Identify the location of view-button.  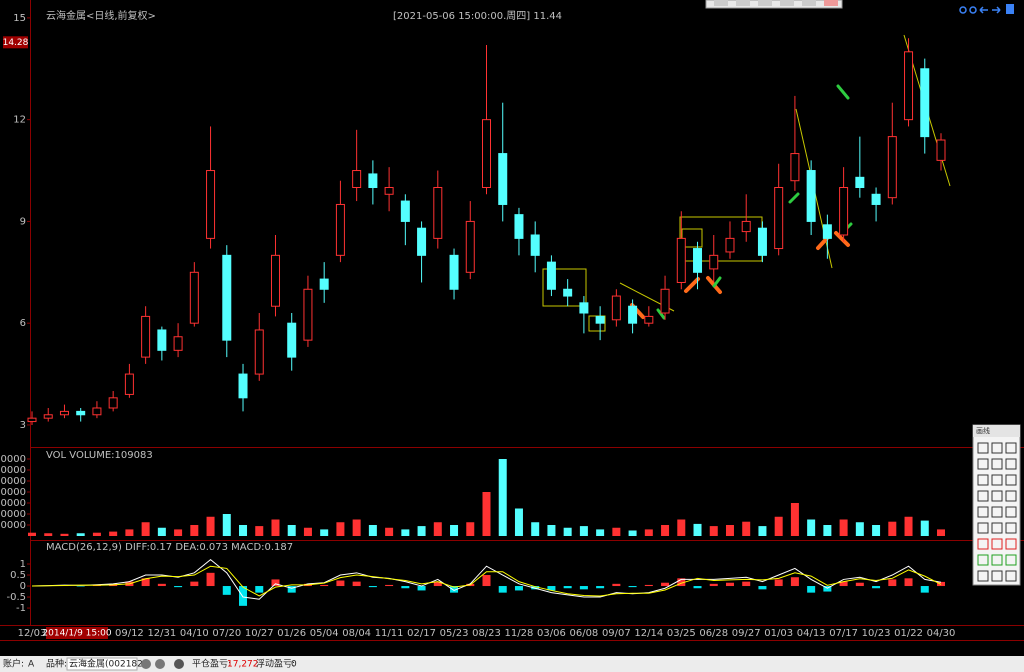
(179, 664).